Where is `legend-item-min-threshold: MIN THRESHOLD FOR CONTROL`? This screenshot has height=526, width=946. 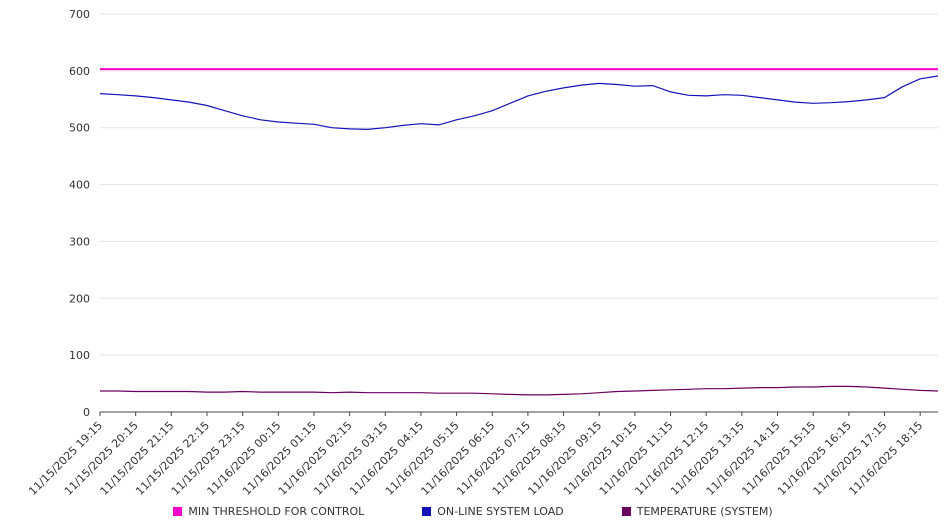 legend-item-min-threshold: MIN THRESHOLD FOR CONTROL is located at coordinates (268, 511).